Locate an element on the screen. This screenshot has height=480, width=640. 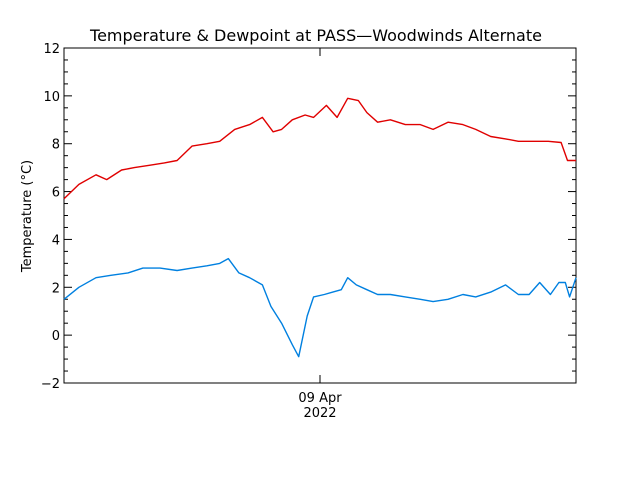
y-tick-label: 2 is located at coordinates (56, 288).